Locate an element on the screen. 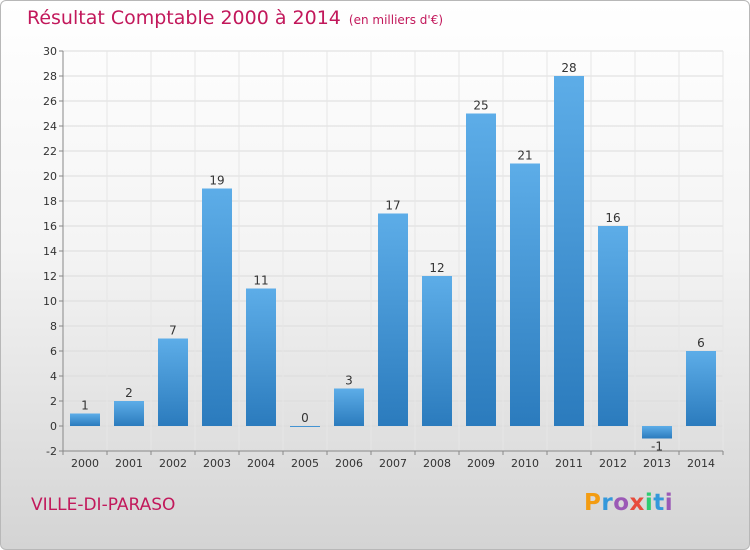  x-tick-label: 2007 is located at coordinates (393, 463).